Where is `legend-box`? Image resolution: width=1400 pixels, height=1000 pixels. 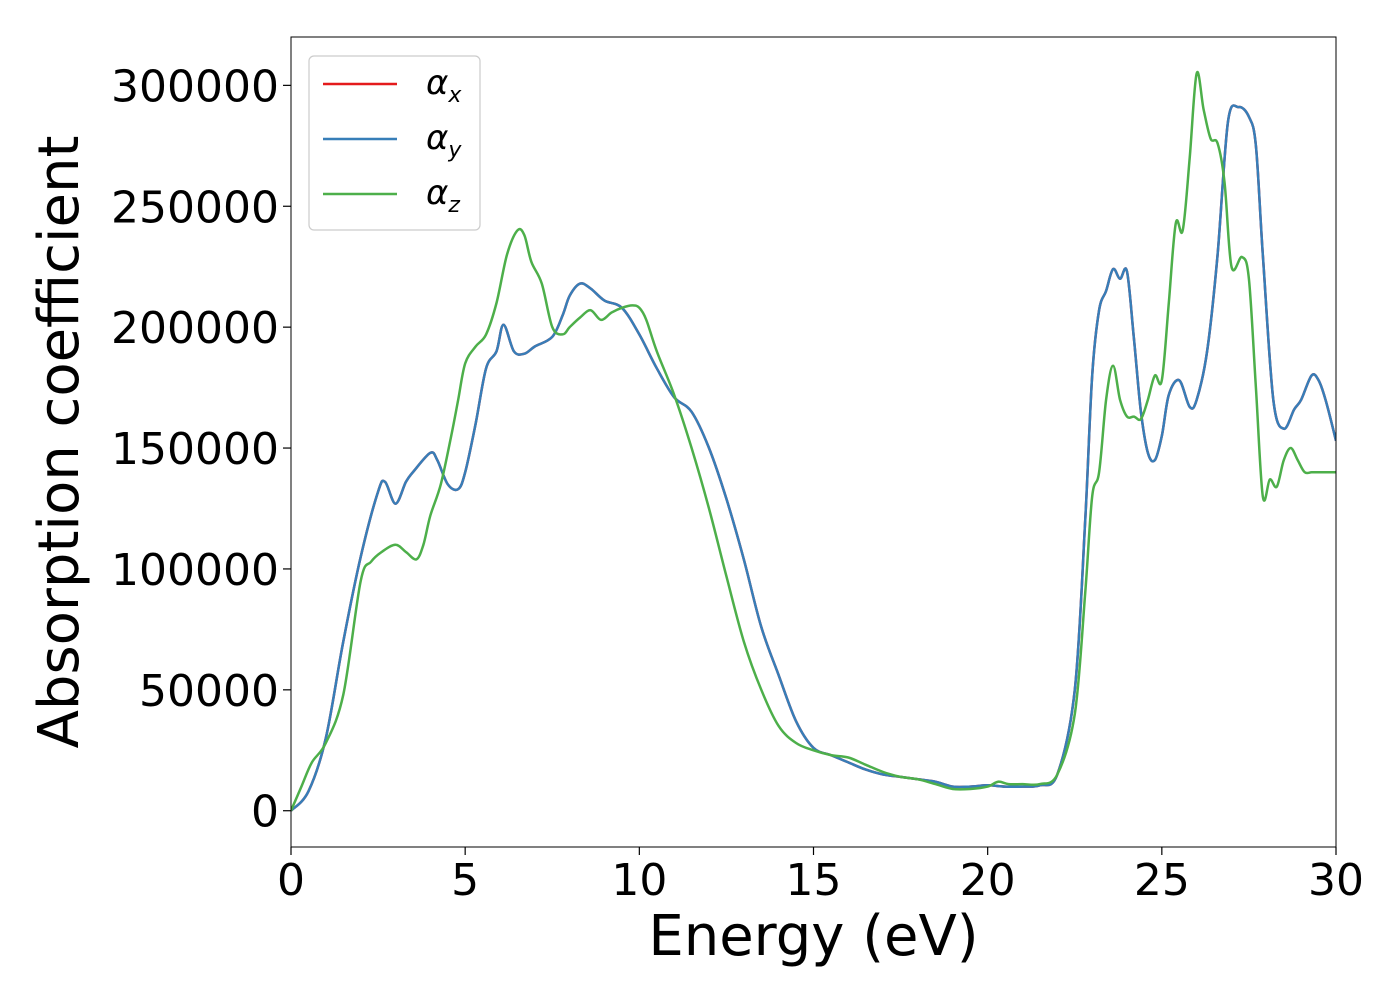 legend-box is located at coordinates (394, 143).